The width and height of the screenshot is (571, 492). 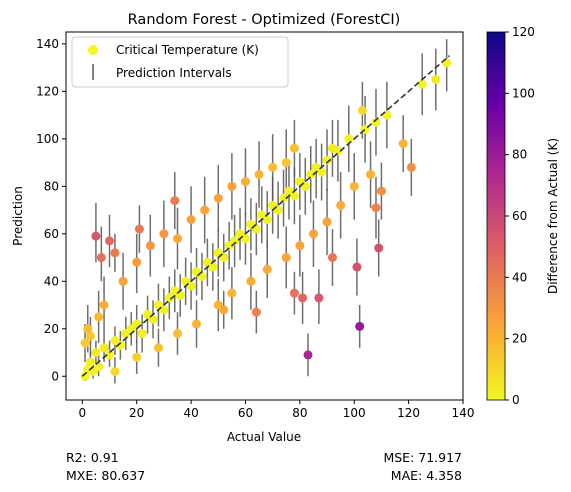 I want to click on mxe-stat: MXE: 80.637, so click(x=106, y=475).